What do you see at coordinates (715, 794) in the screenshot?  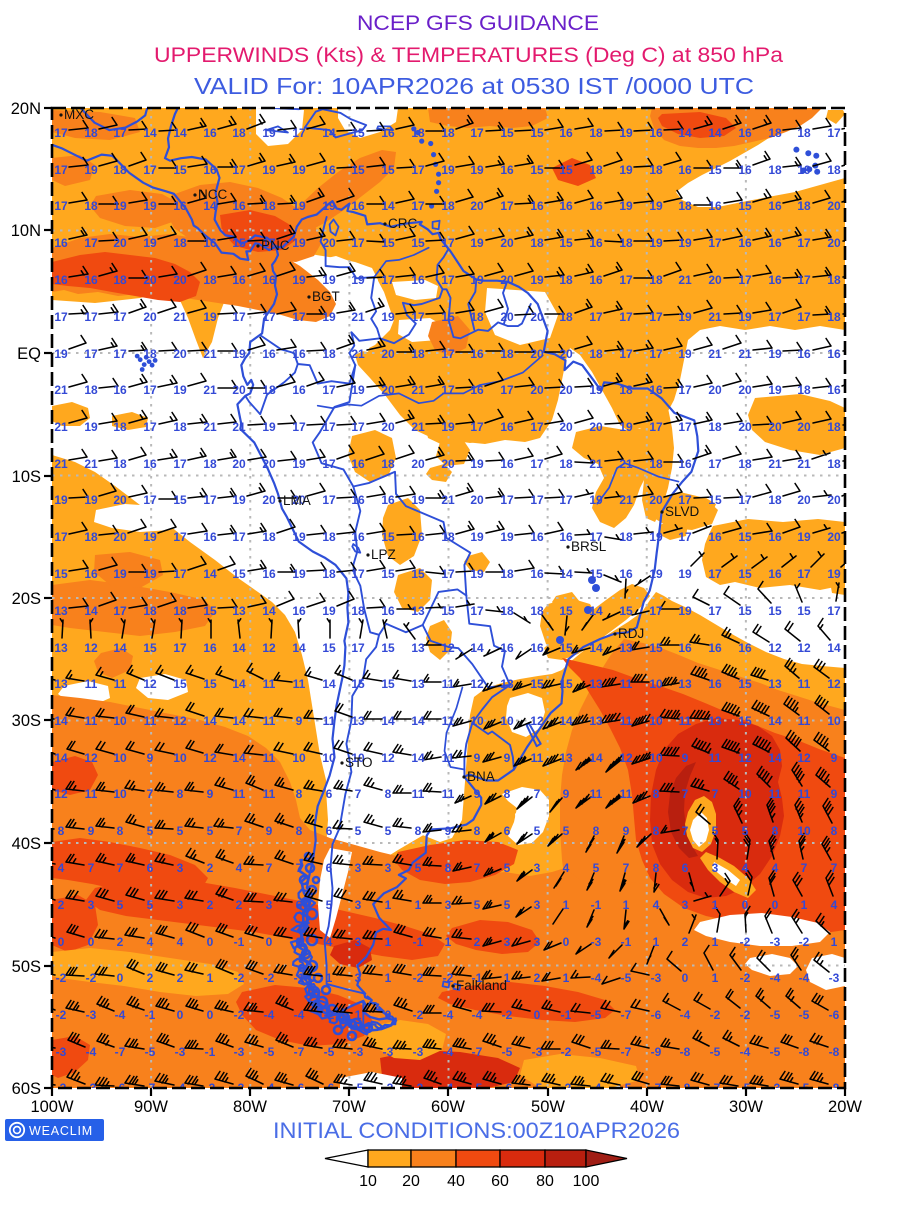 I see `svg-text: 7` at bounding box center [715, 794].